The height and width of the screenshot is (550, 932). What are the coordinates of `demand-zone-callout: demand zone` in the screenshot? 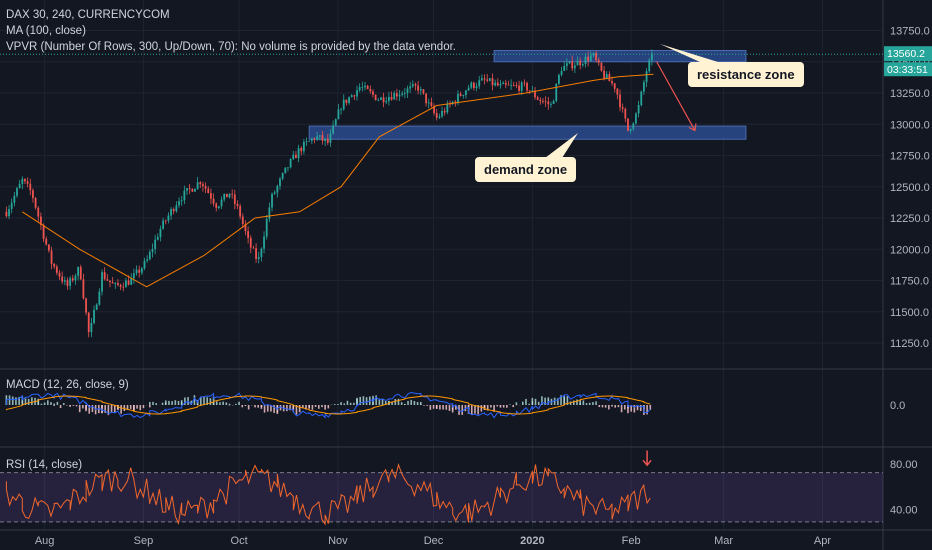 It's located at (526, 169).